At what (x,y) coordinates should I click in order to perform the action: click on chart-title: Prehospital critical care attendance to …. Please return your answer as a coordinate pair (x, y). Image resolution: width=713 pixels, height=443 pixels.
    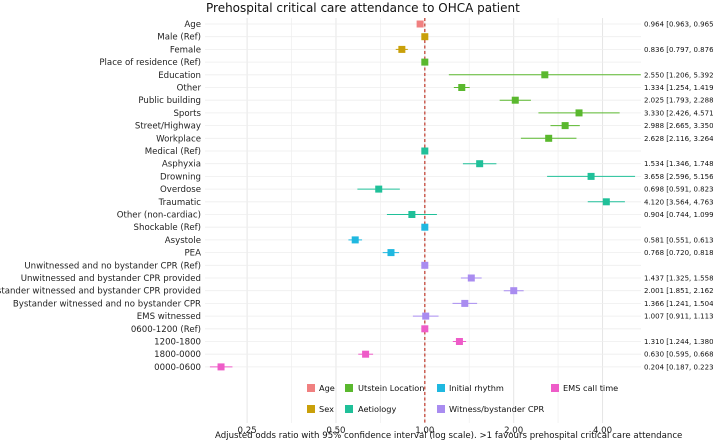
    Looking at the image, I should click on (363, 8).